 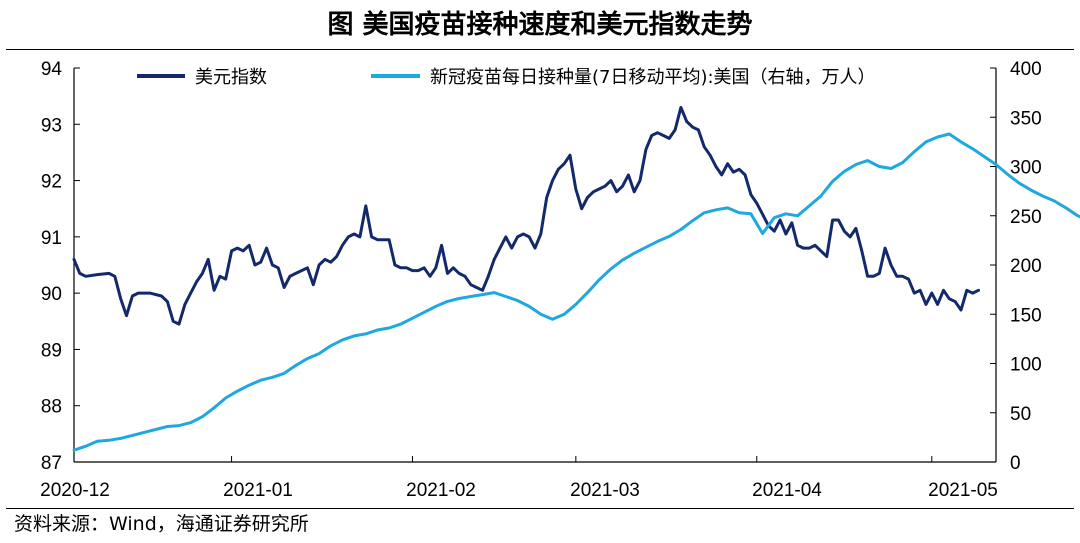 I want to click on right-y-tick-label: 50, so click(x=1020, y=414).